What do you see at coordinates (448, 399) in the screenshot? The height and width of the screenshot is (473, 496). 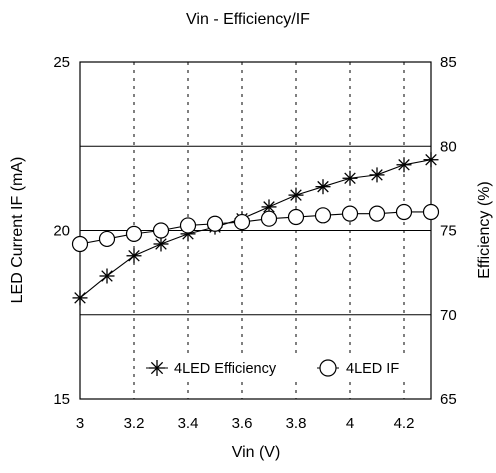 I see `y-right-tick-label: 65` at bounding box center [448, 399].